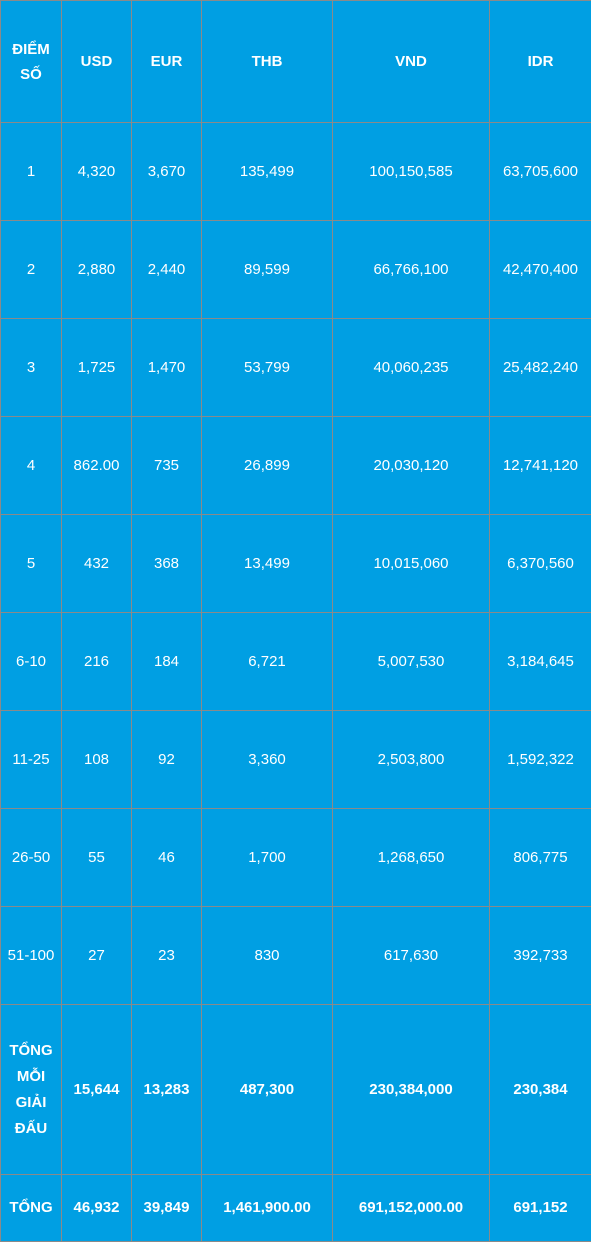 The height and width of the screenshot is (1249, 591). What do you see at coordinates (411, 1208) in the screenshot?
I see `vnd-grand-total-cell: 691,152,000.00` at bounding box center [411, 1208].